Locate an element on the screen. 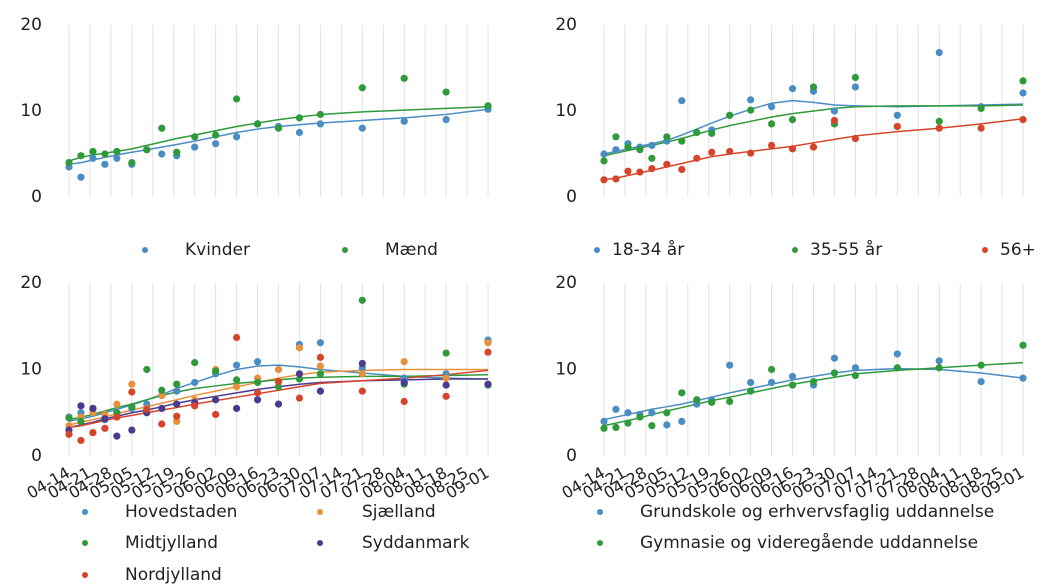 The height and width of the screenshot is (585, 1051). legend-label: Nordjylland is located at coordinates (173, 575).